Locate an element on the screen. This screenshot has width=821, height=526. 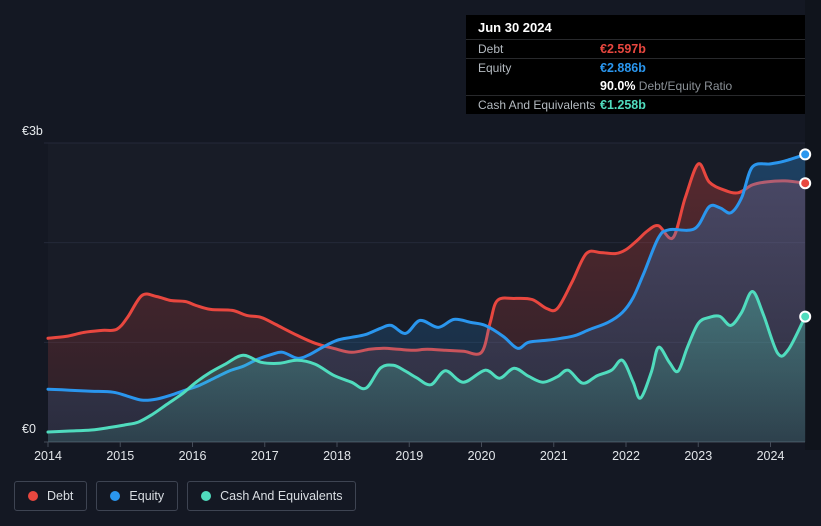
tooltip-cash-value: €1.258b is located at coordinates (623, 105).